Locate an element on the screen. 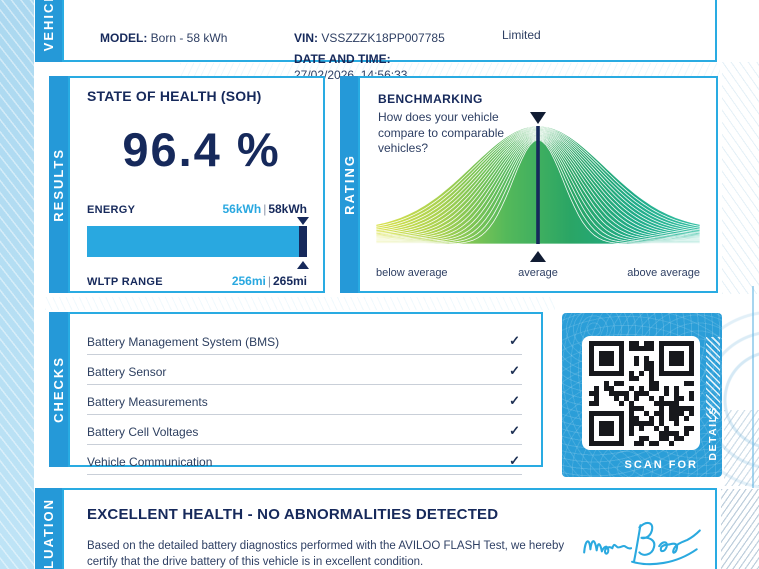  bar-marker-down-icon is located at coordinates (303, 221).